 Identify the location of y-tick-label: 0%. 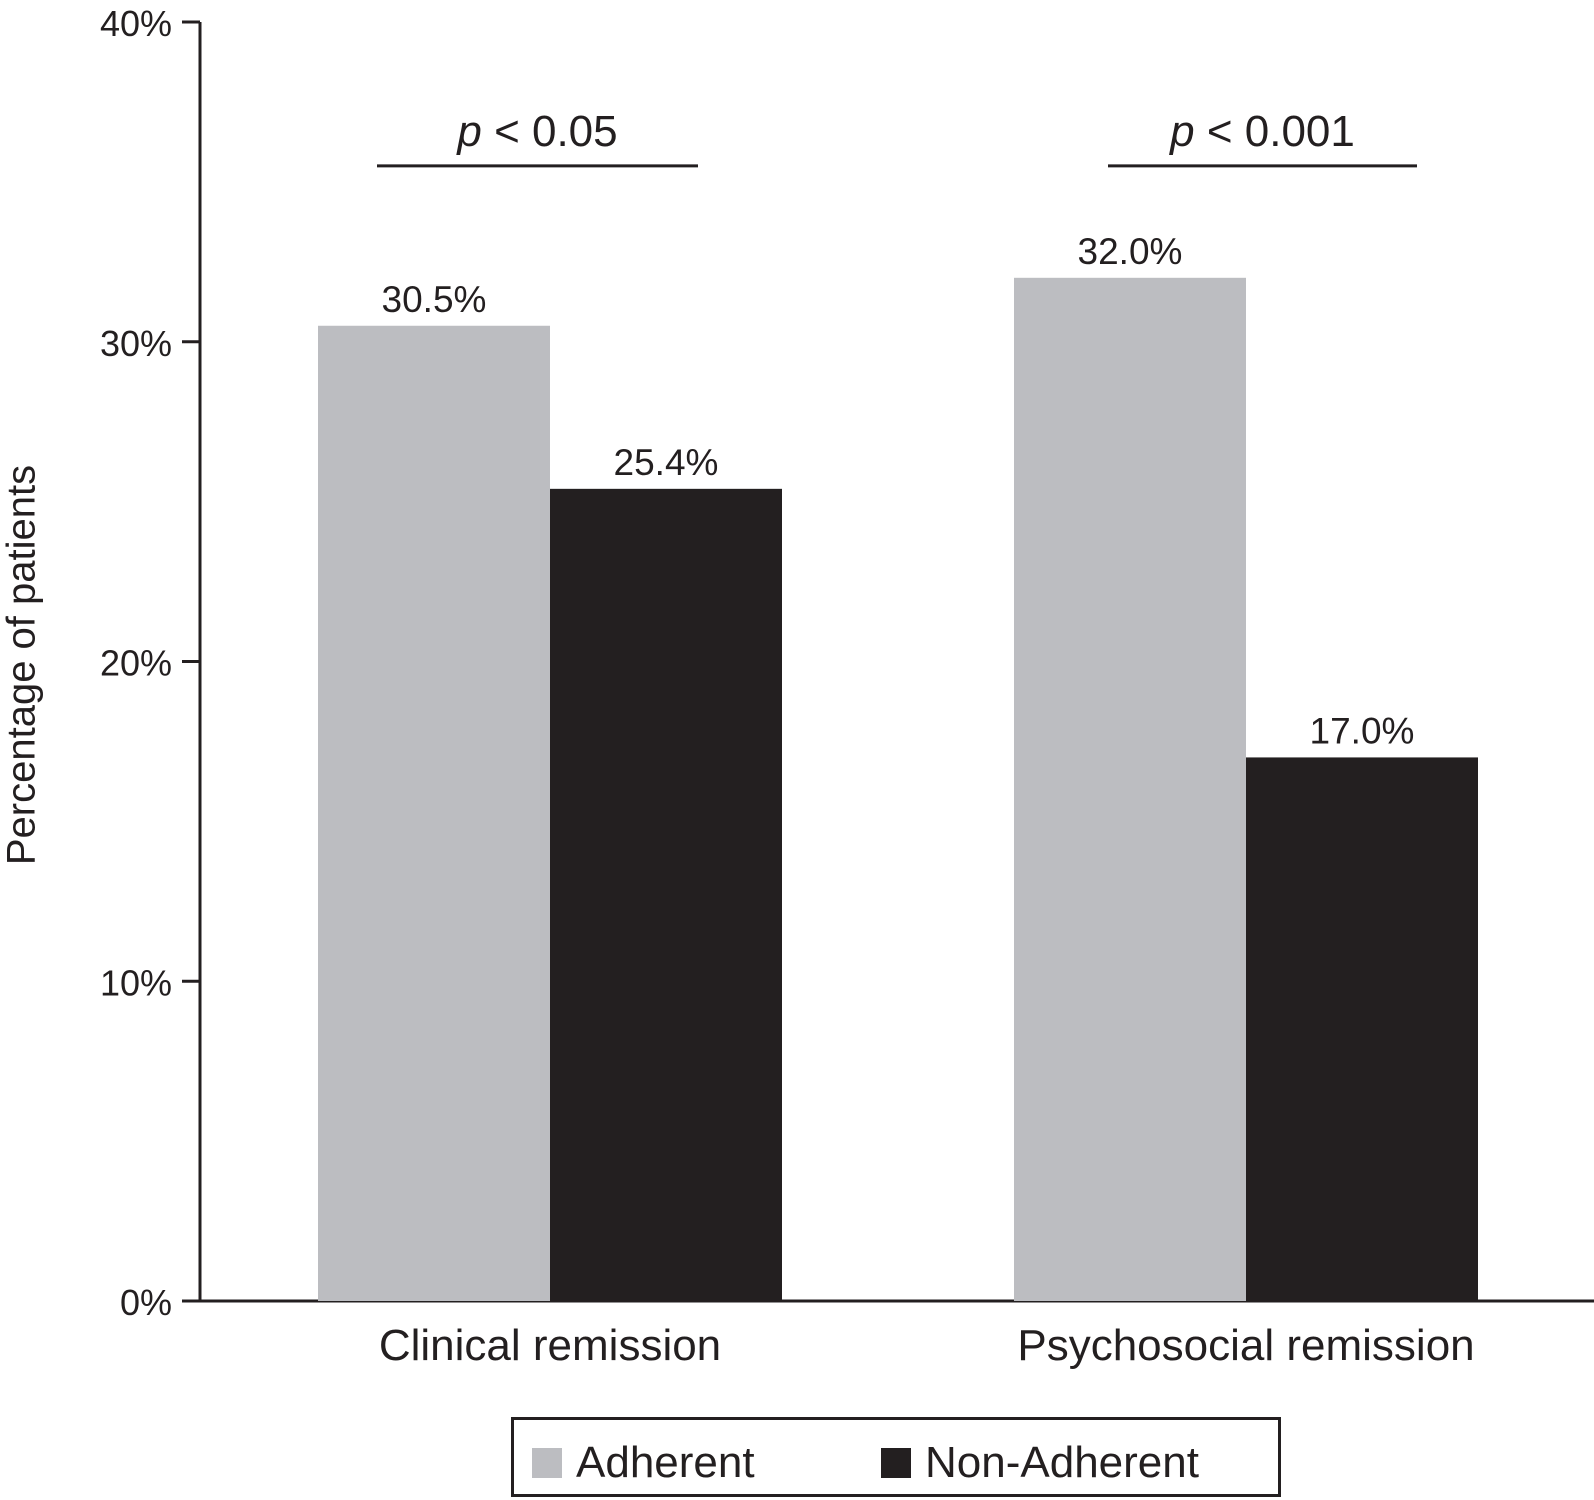
(146, 1302).